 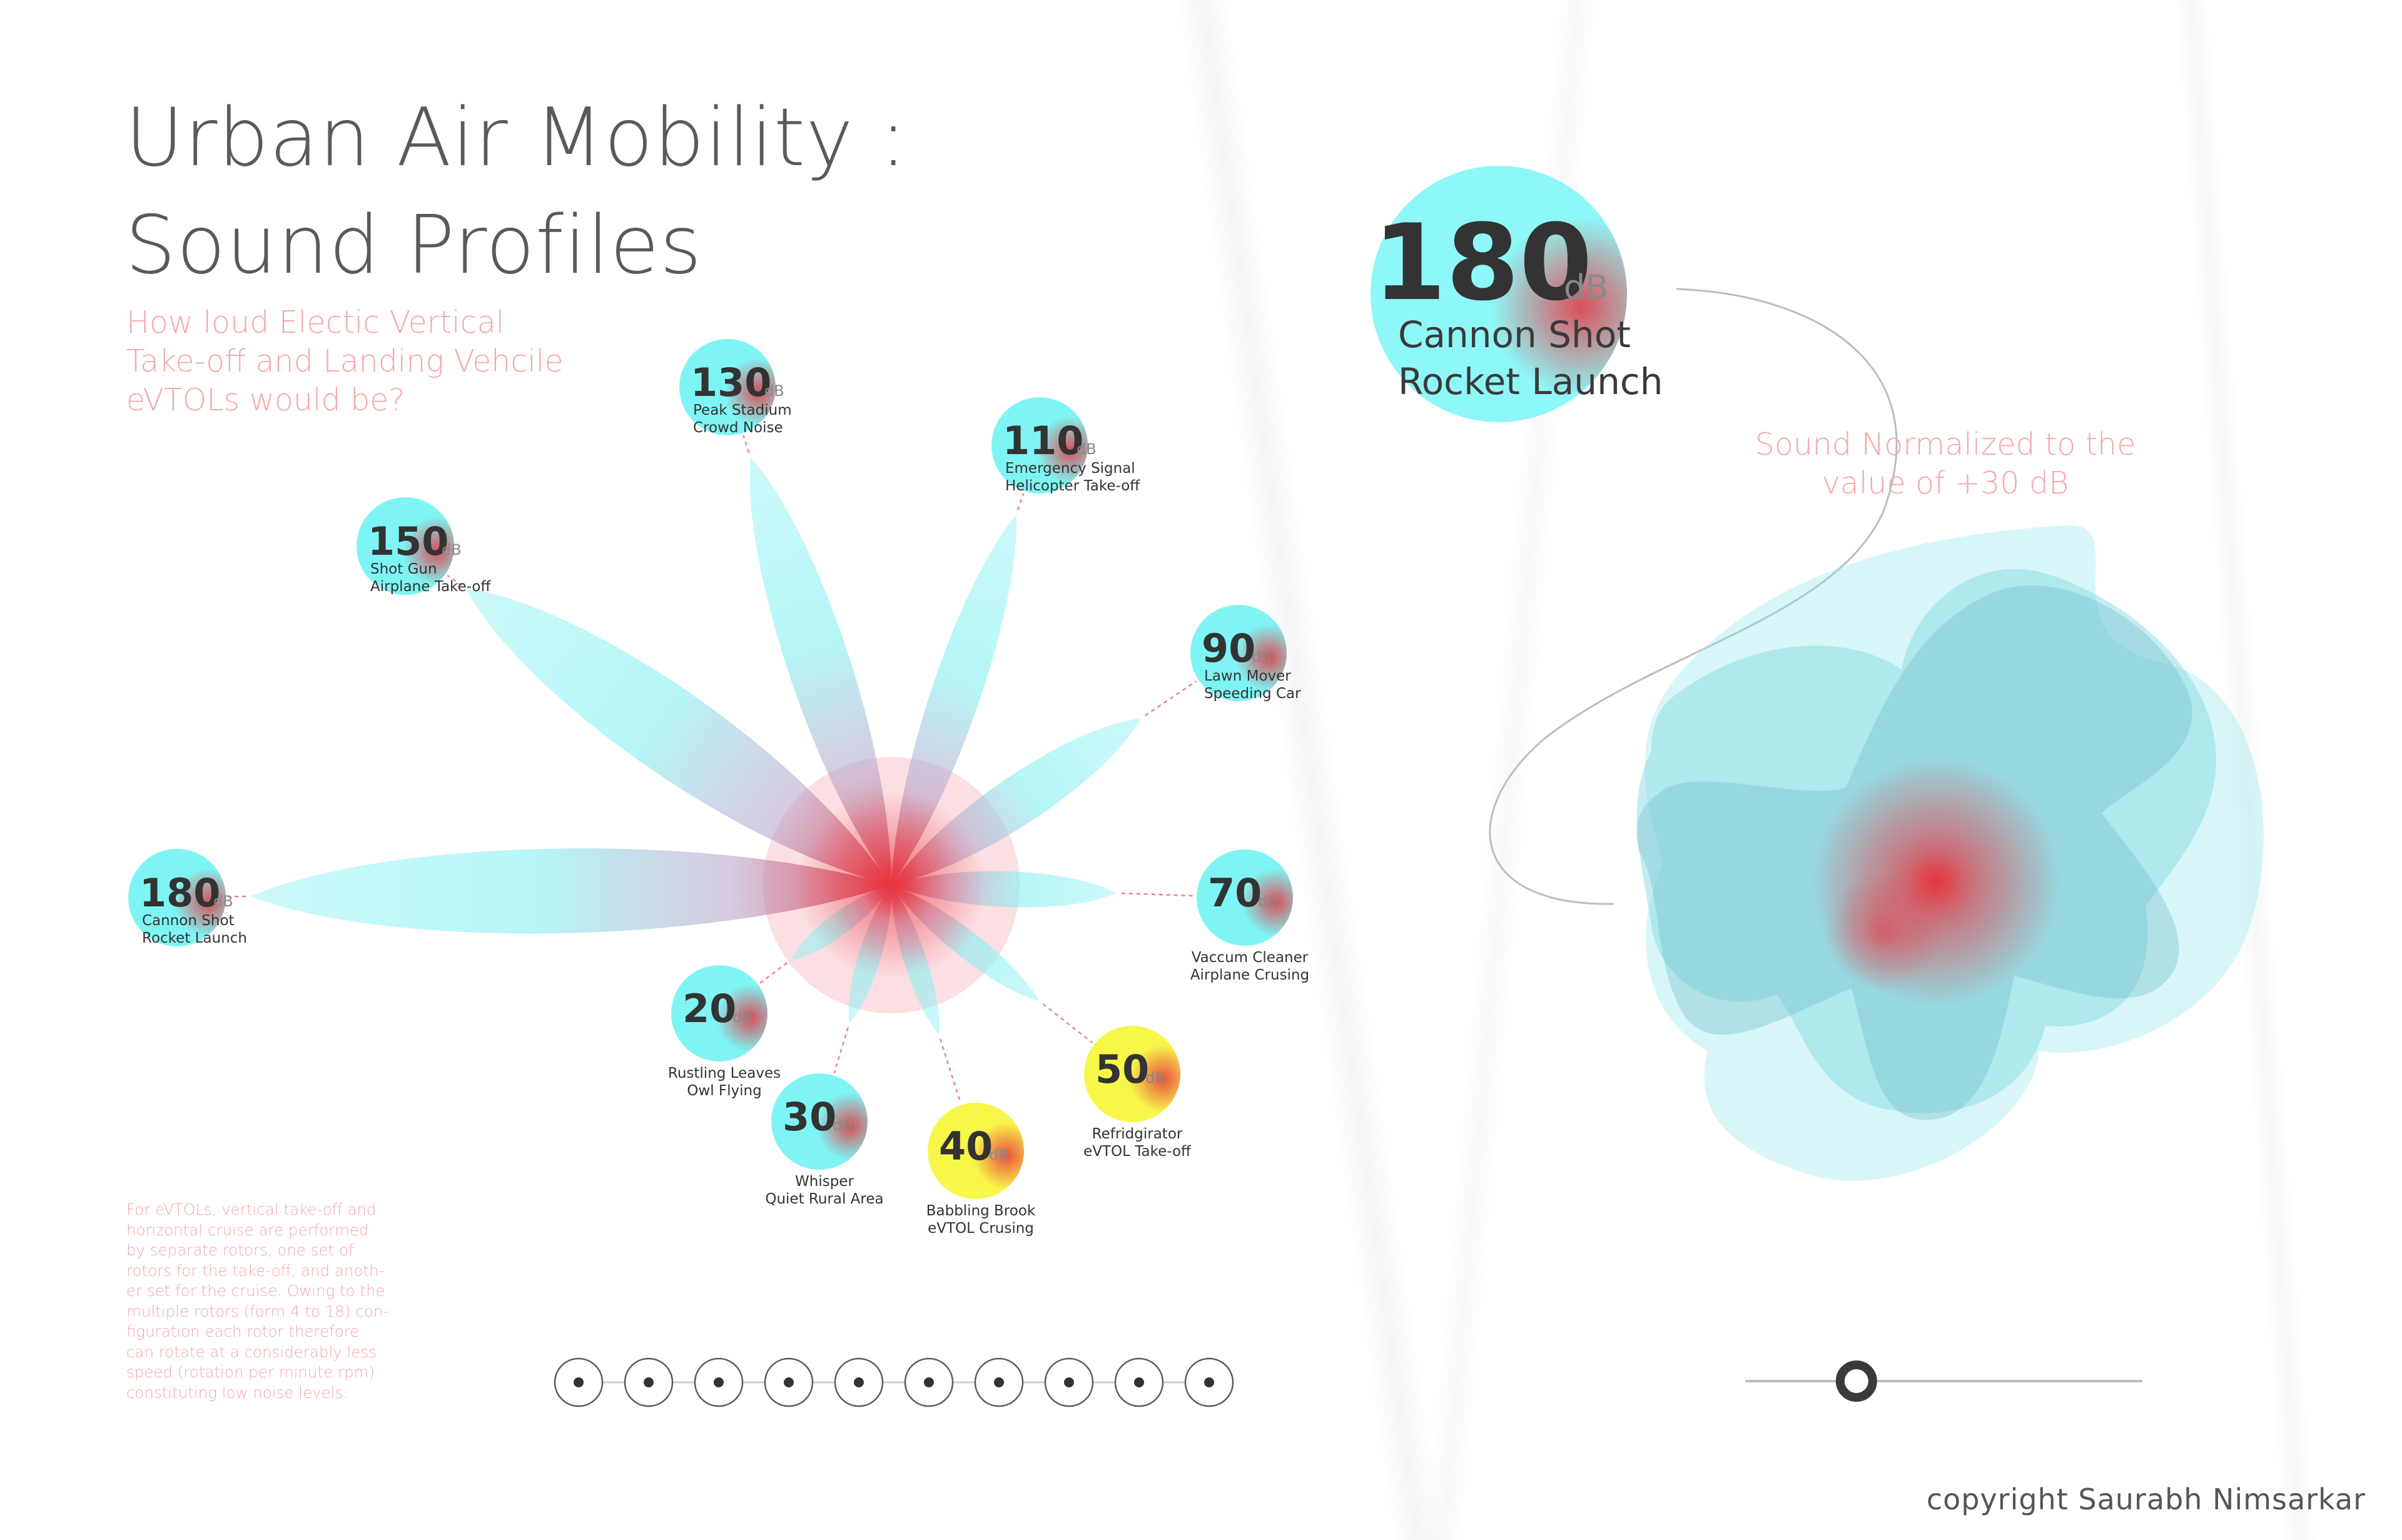 I want to click on sound-node-value: 70, so click(x=1235, y=893).